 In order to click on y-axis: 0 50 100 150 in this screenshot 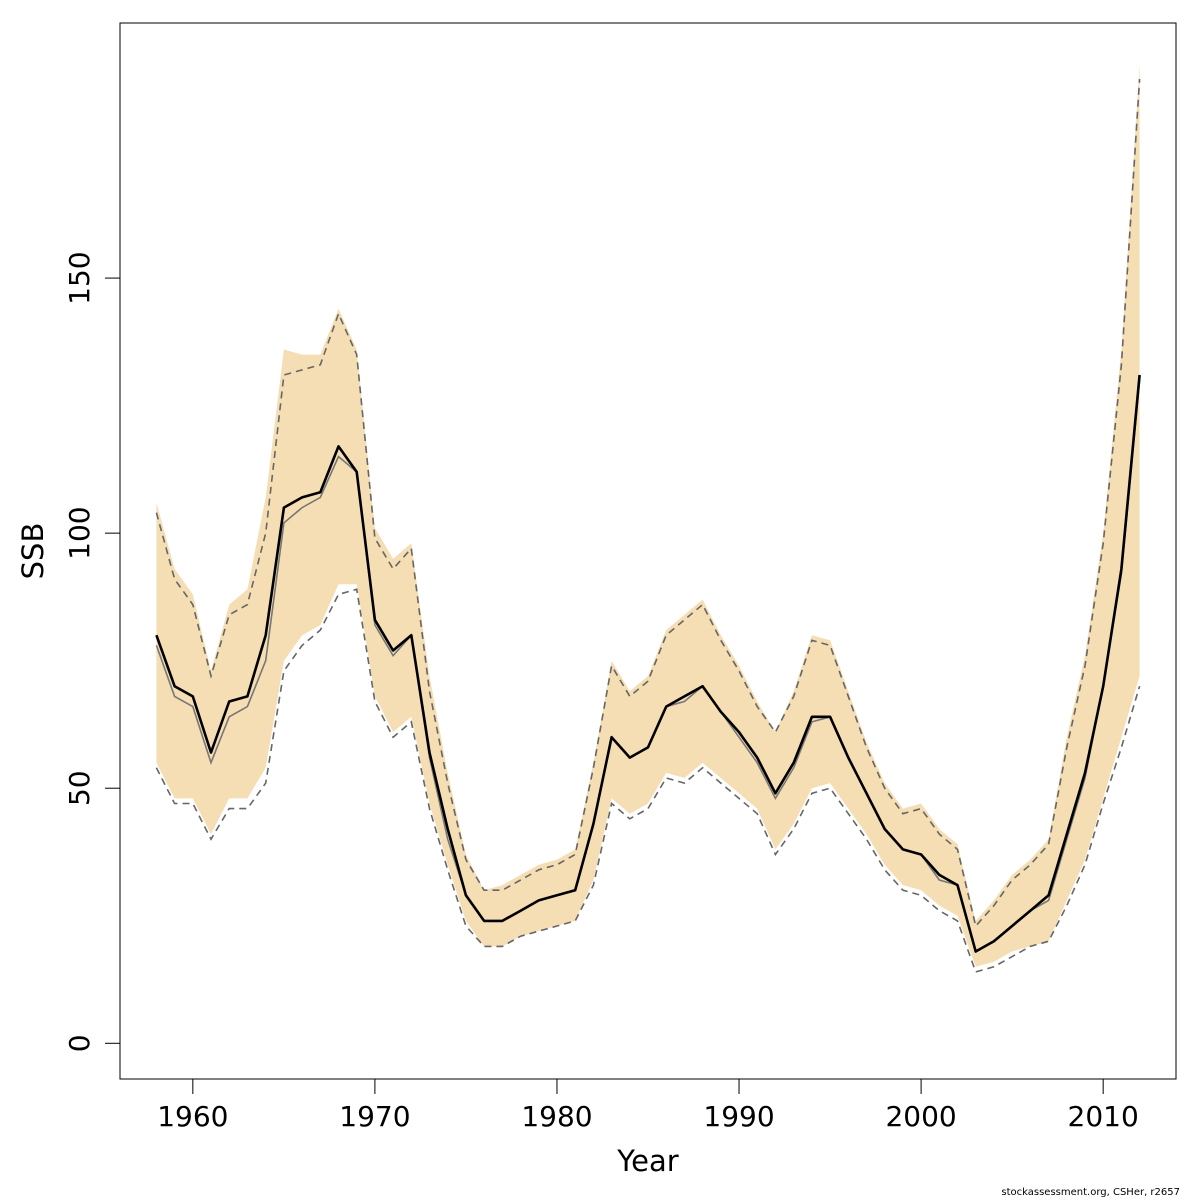, I will do `click(92, 651)`.